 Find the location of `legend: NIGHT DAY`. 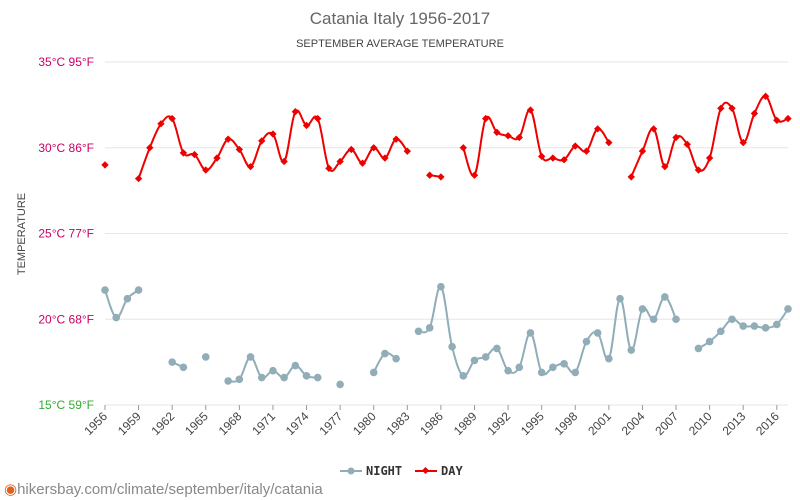

legend: NIGHT DAY is located at coordinates (401, 471).